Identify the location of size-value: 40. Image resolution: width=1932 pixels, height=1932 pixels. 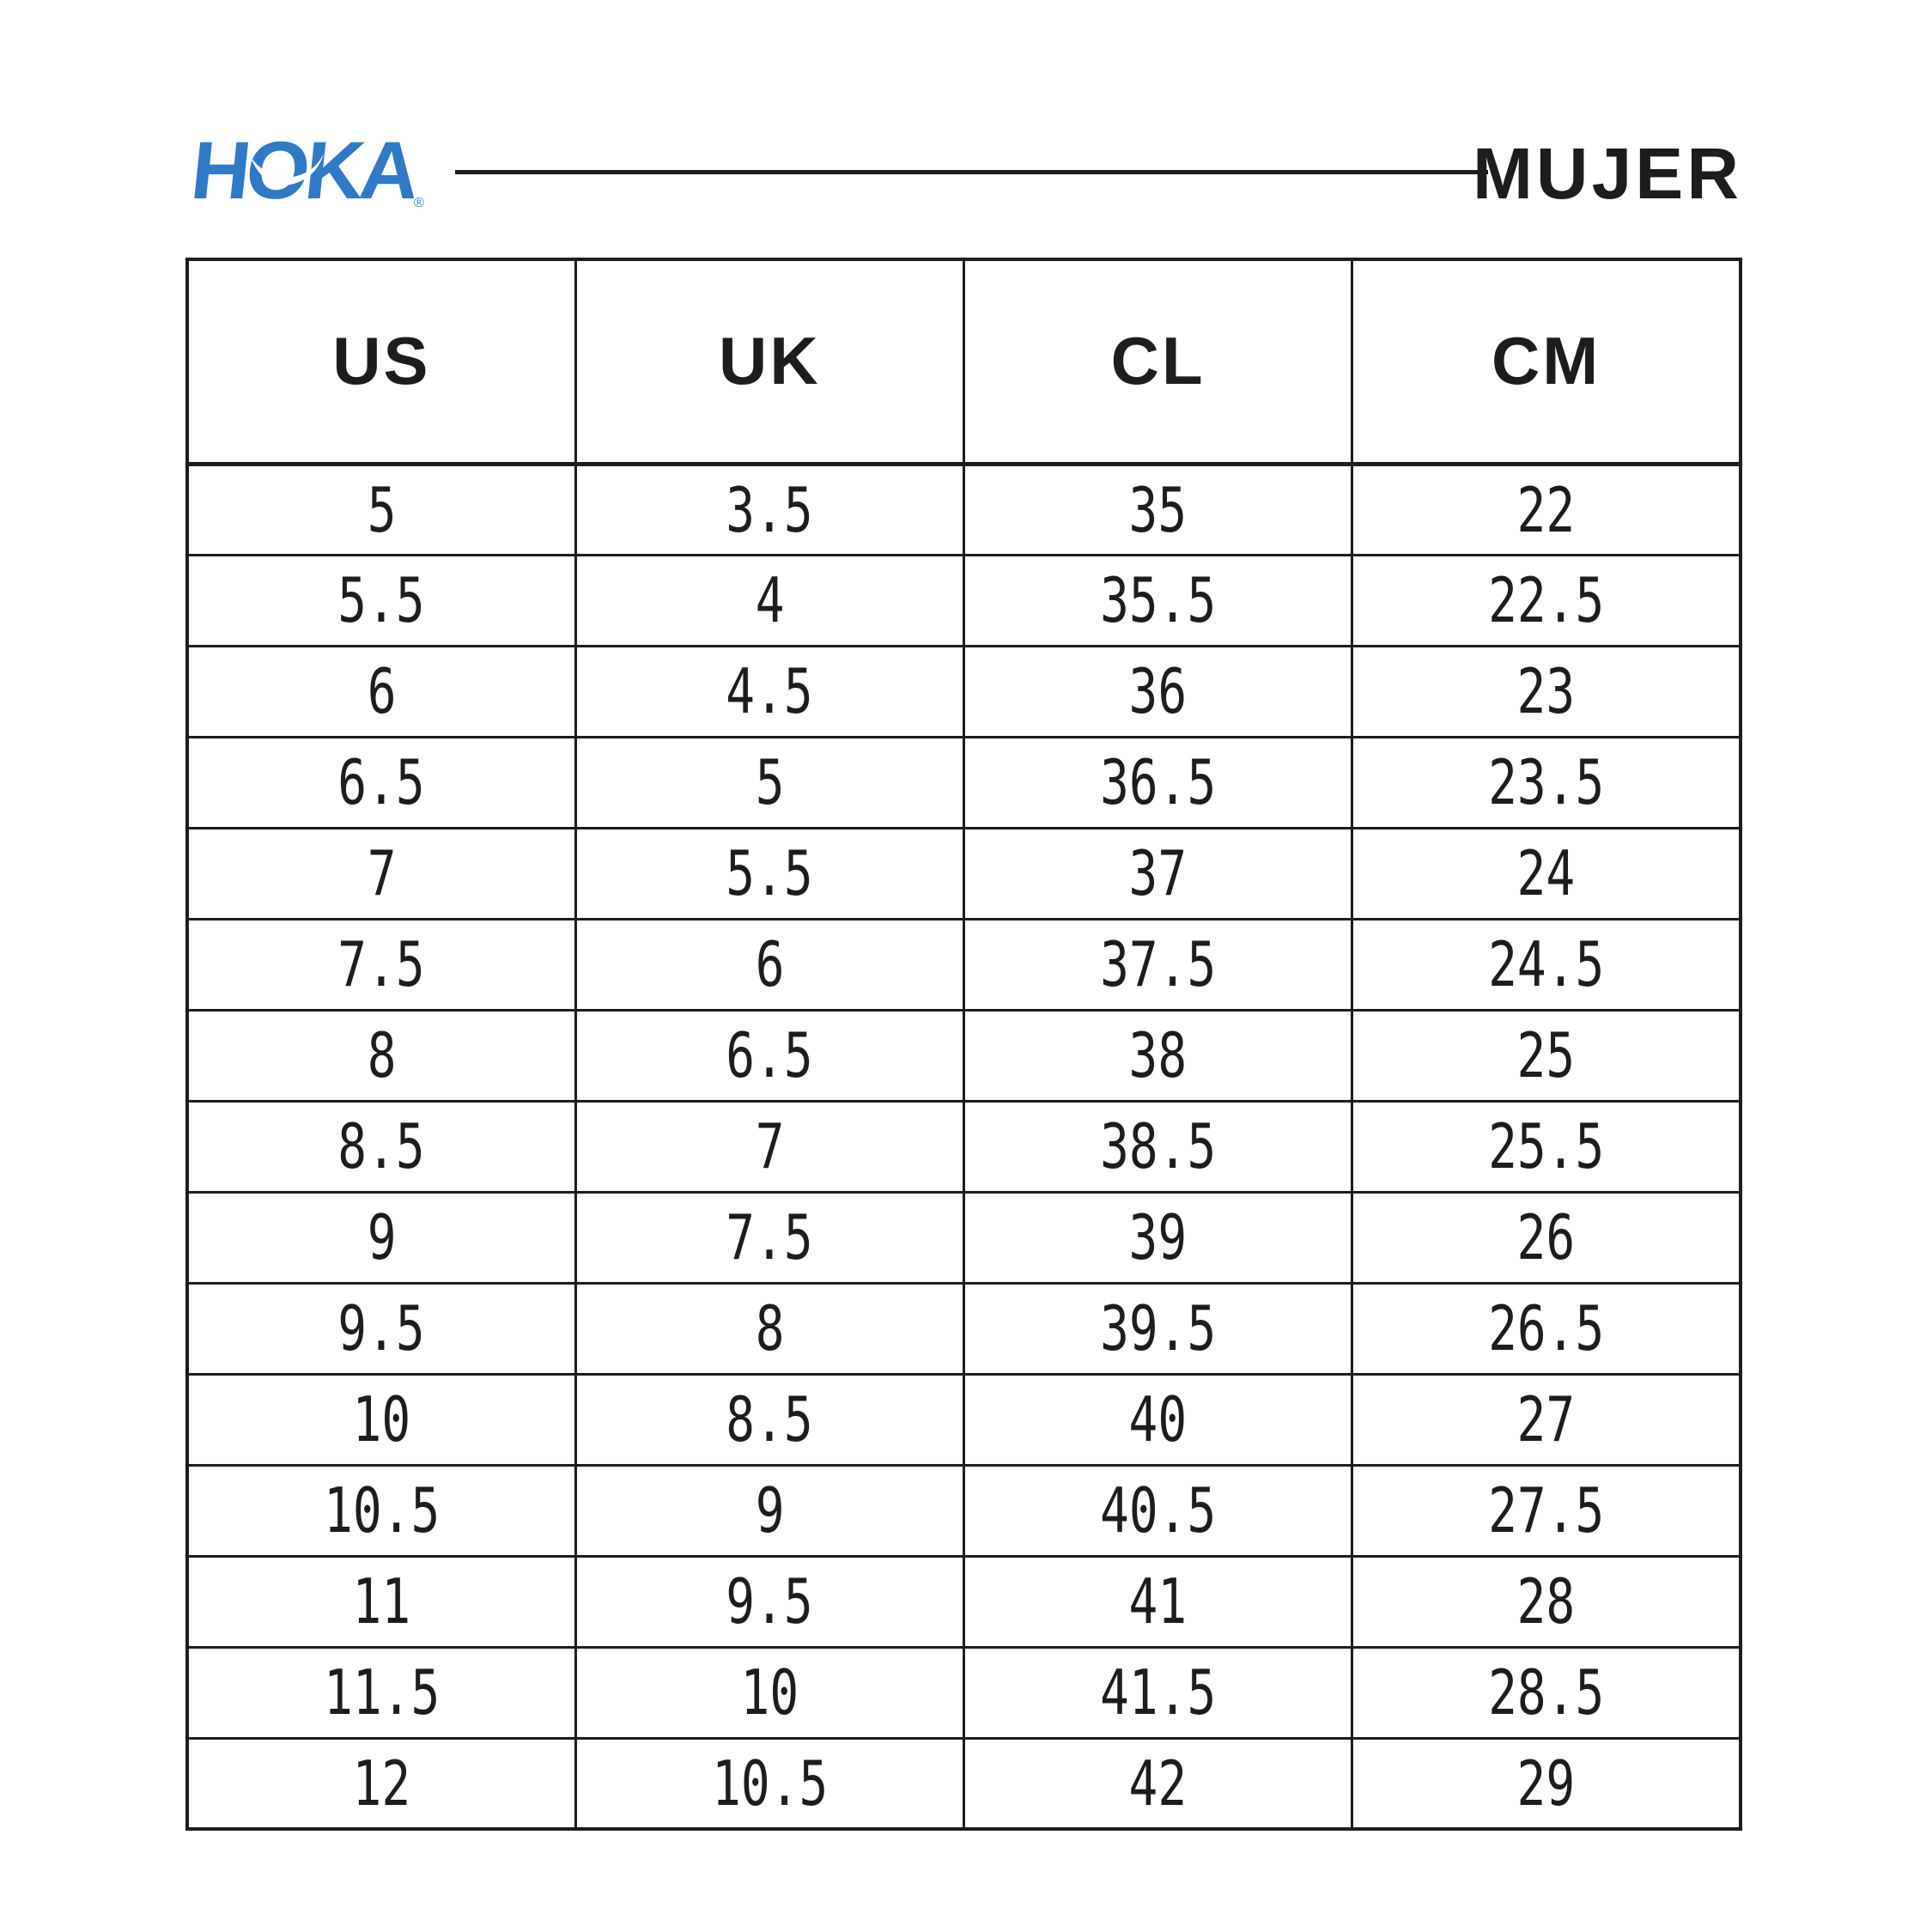
(1158, 1419).